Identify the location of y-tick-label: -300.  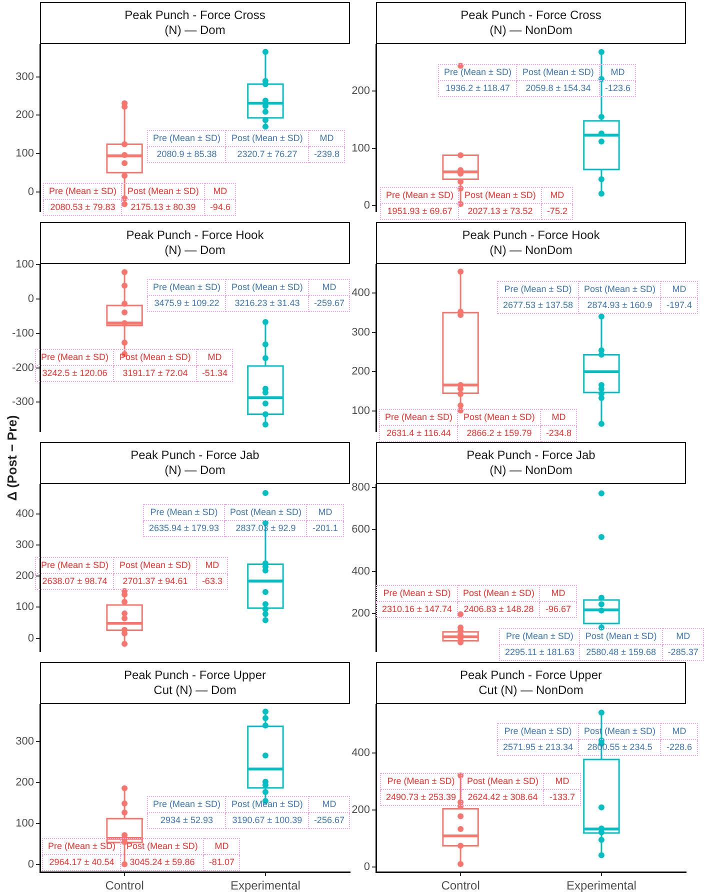
(23, 402).